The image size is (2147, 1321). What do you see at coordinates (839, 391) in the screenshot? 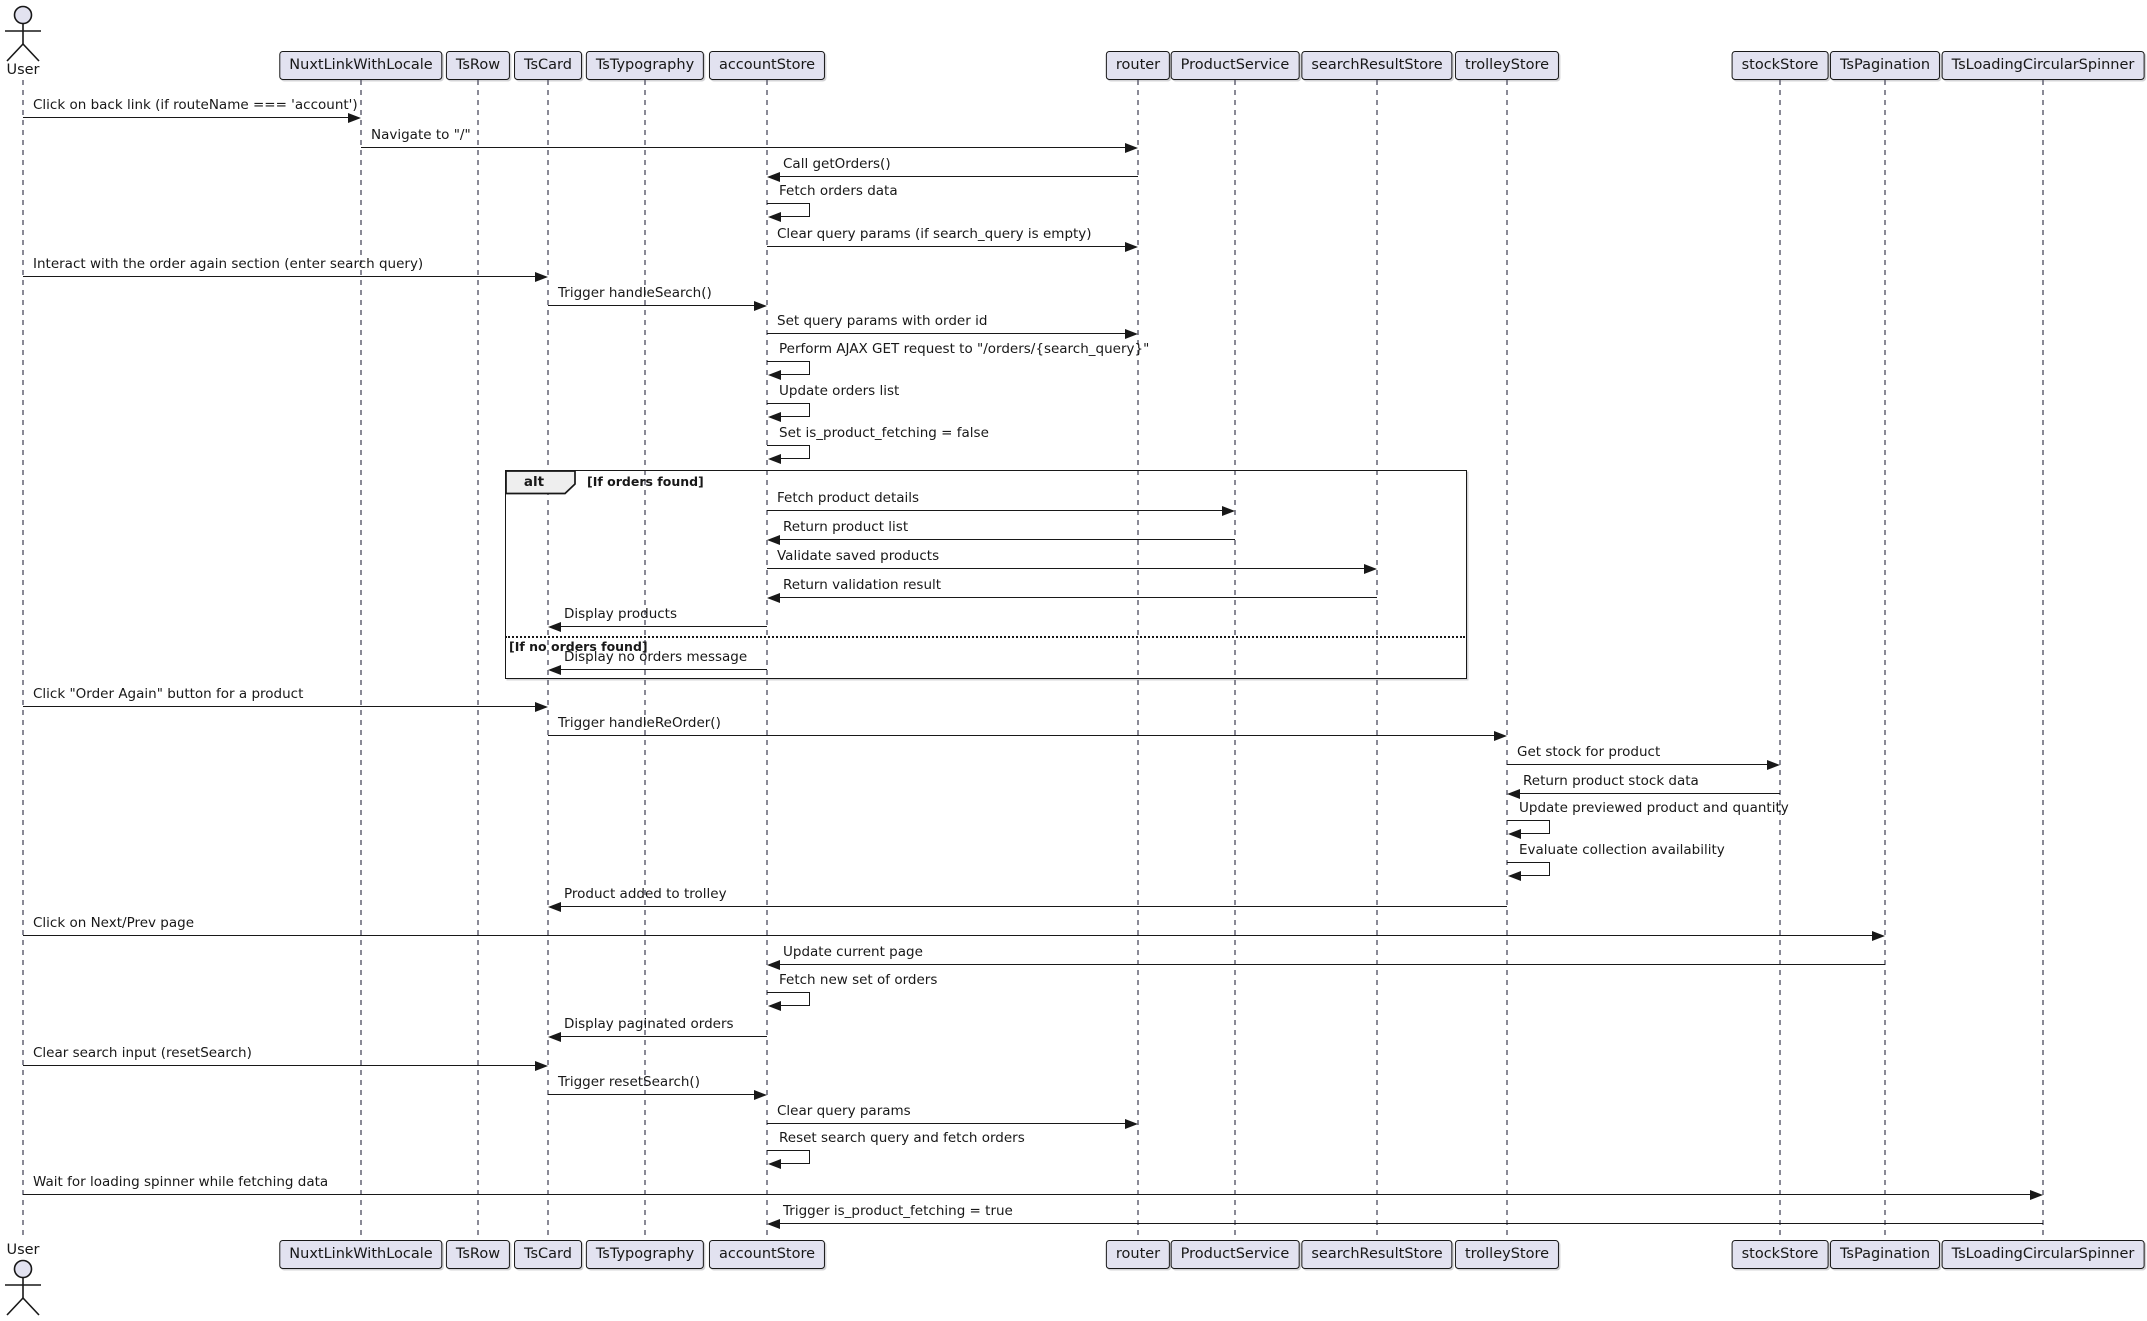
I see `message-label: Update orders list` at bounding box center [839, 391].